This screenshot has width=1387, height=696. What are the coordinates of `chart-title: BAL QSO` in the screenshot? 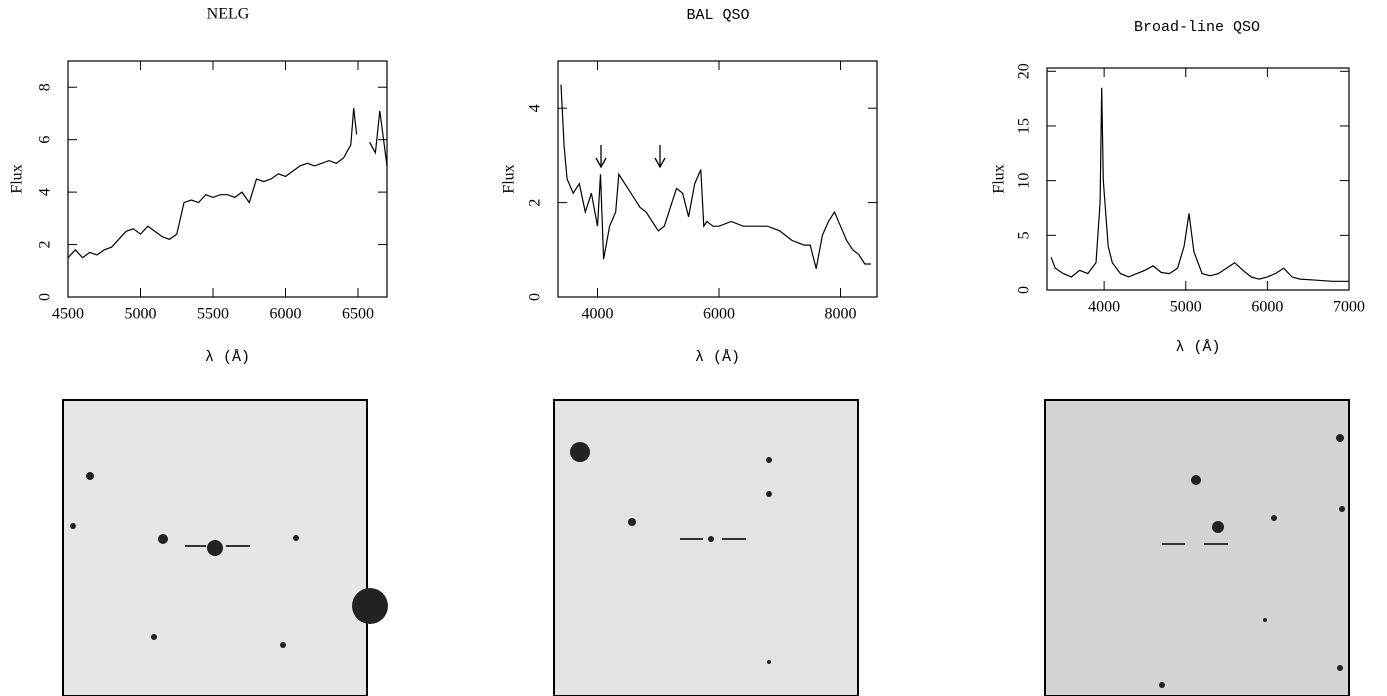 It's located at (717, 15).